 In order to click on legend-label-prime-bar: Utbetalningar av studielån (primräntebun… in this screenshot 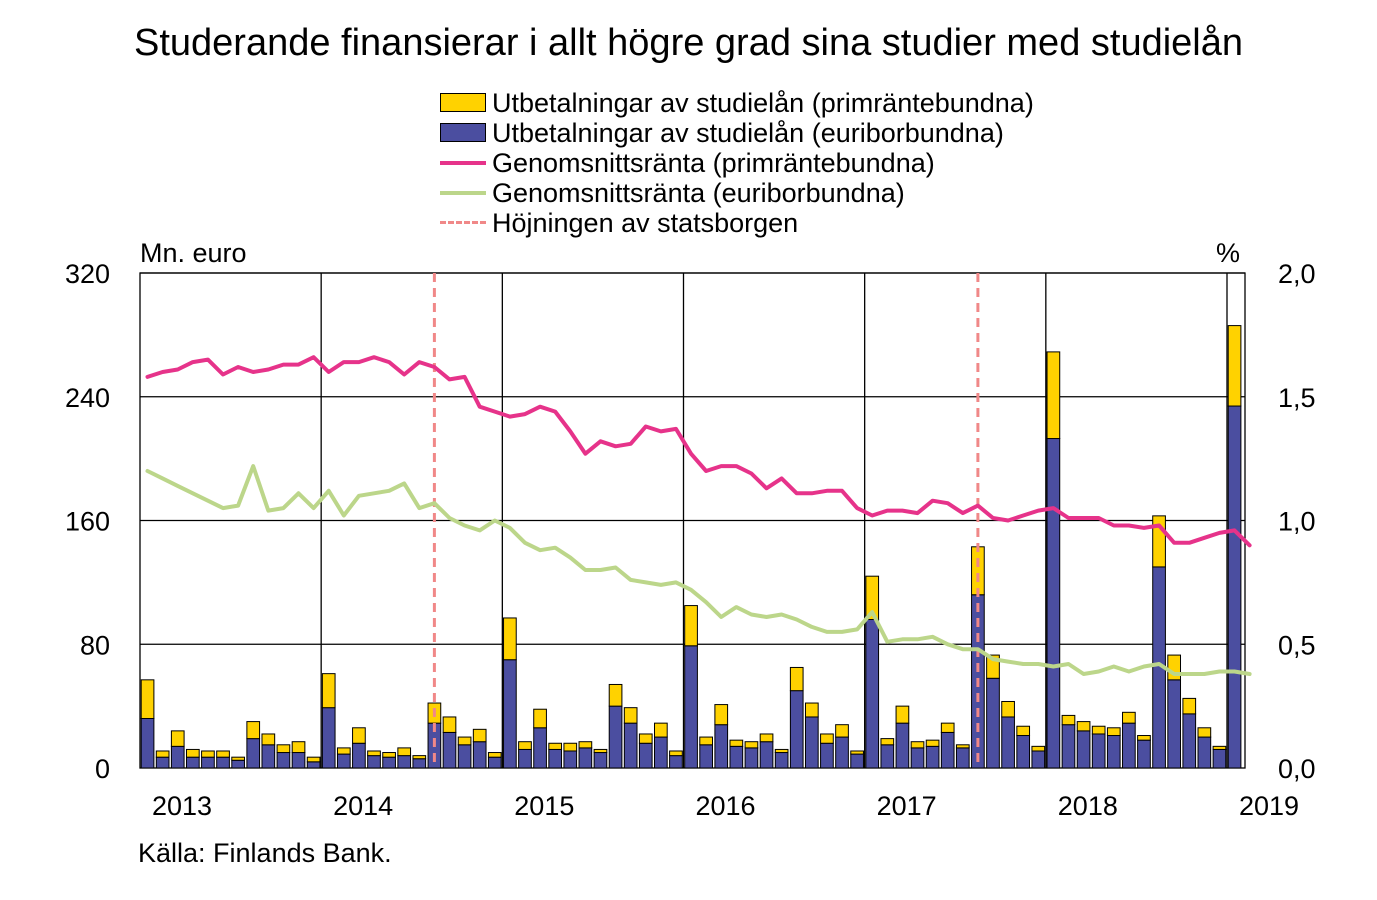, I will do `click(763, 103)`.